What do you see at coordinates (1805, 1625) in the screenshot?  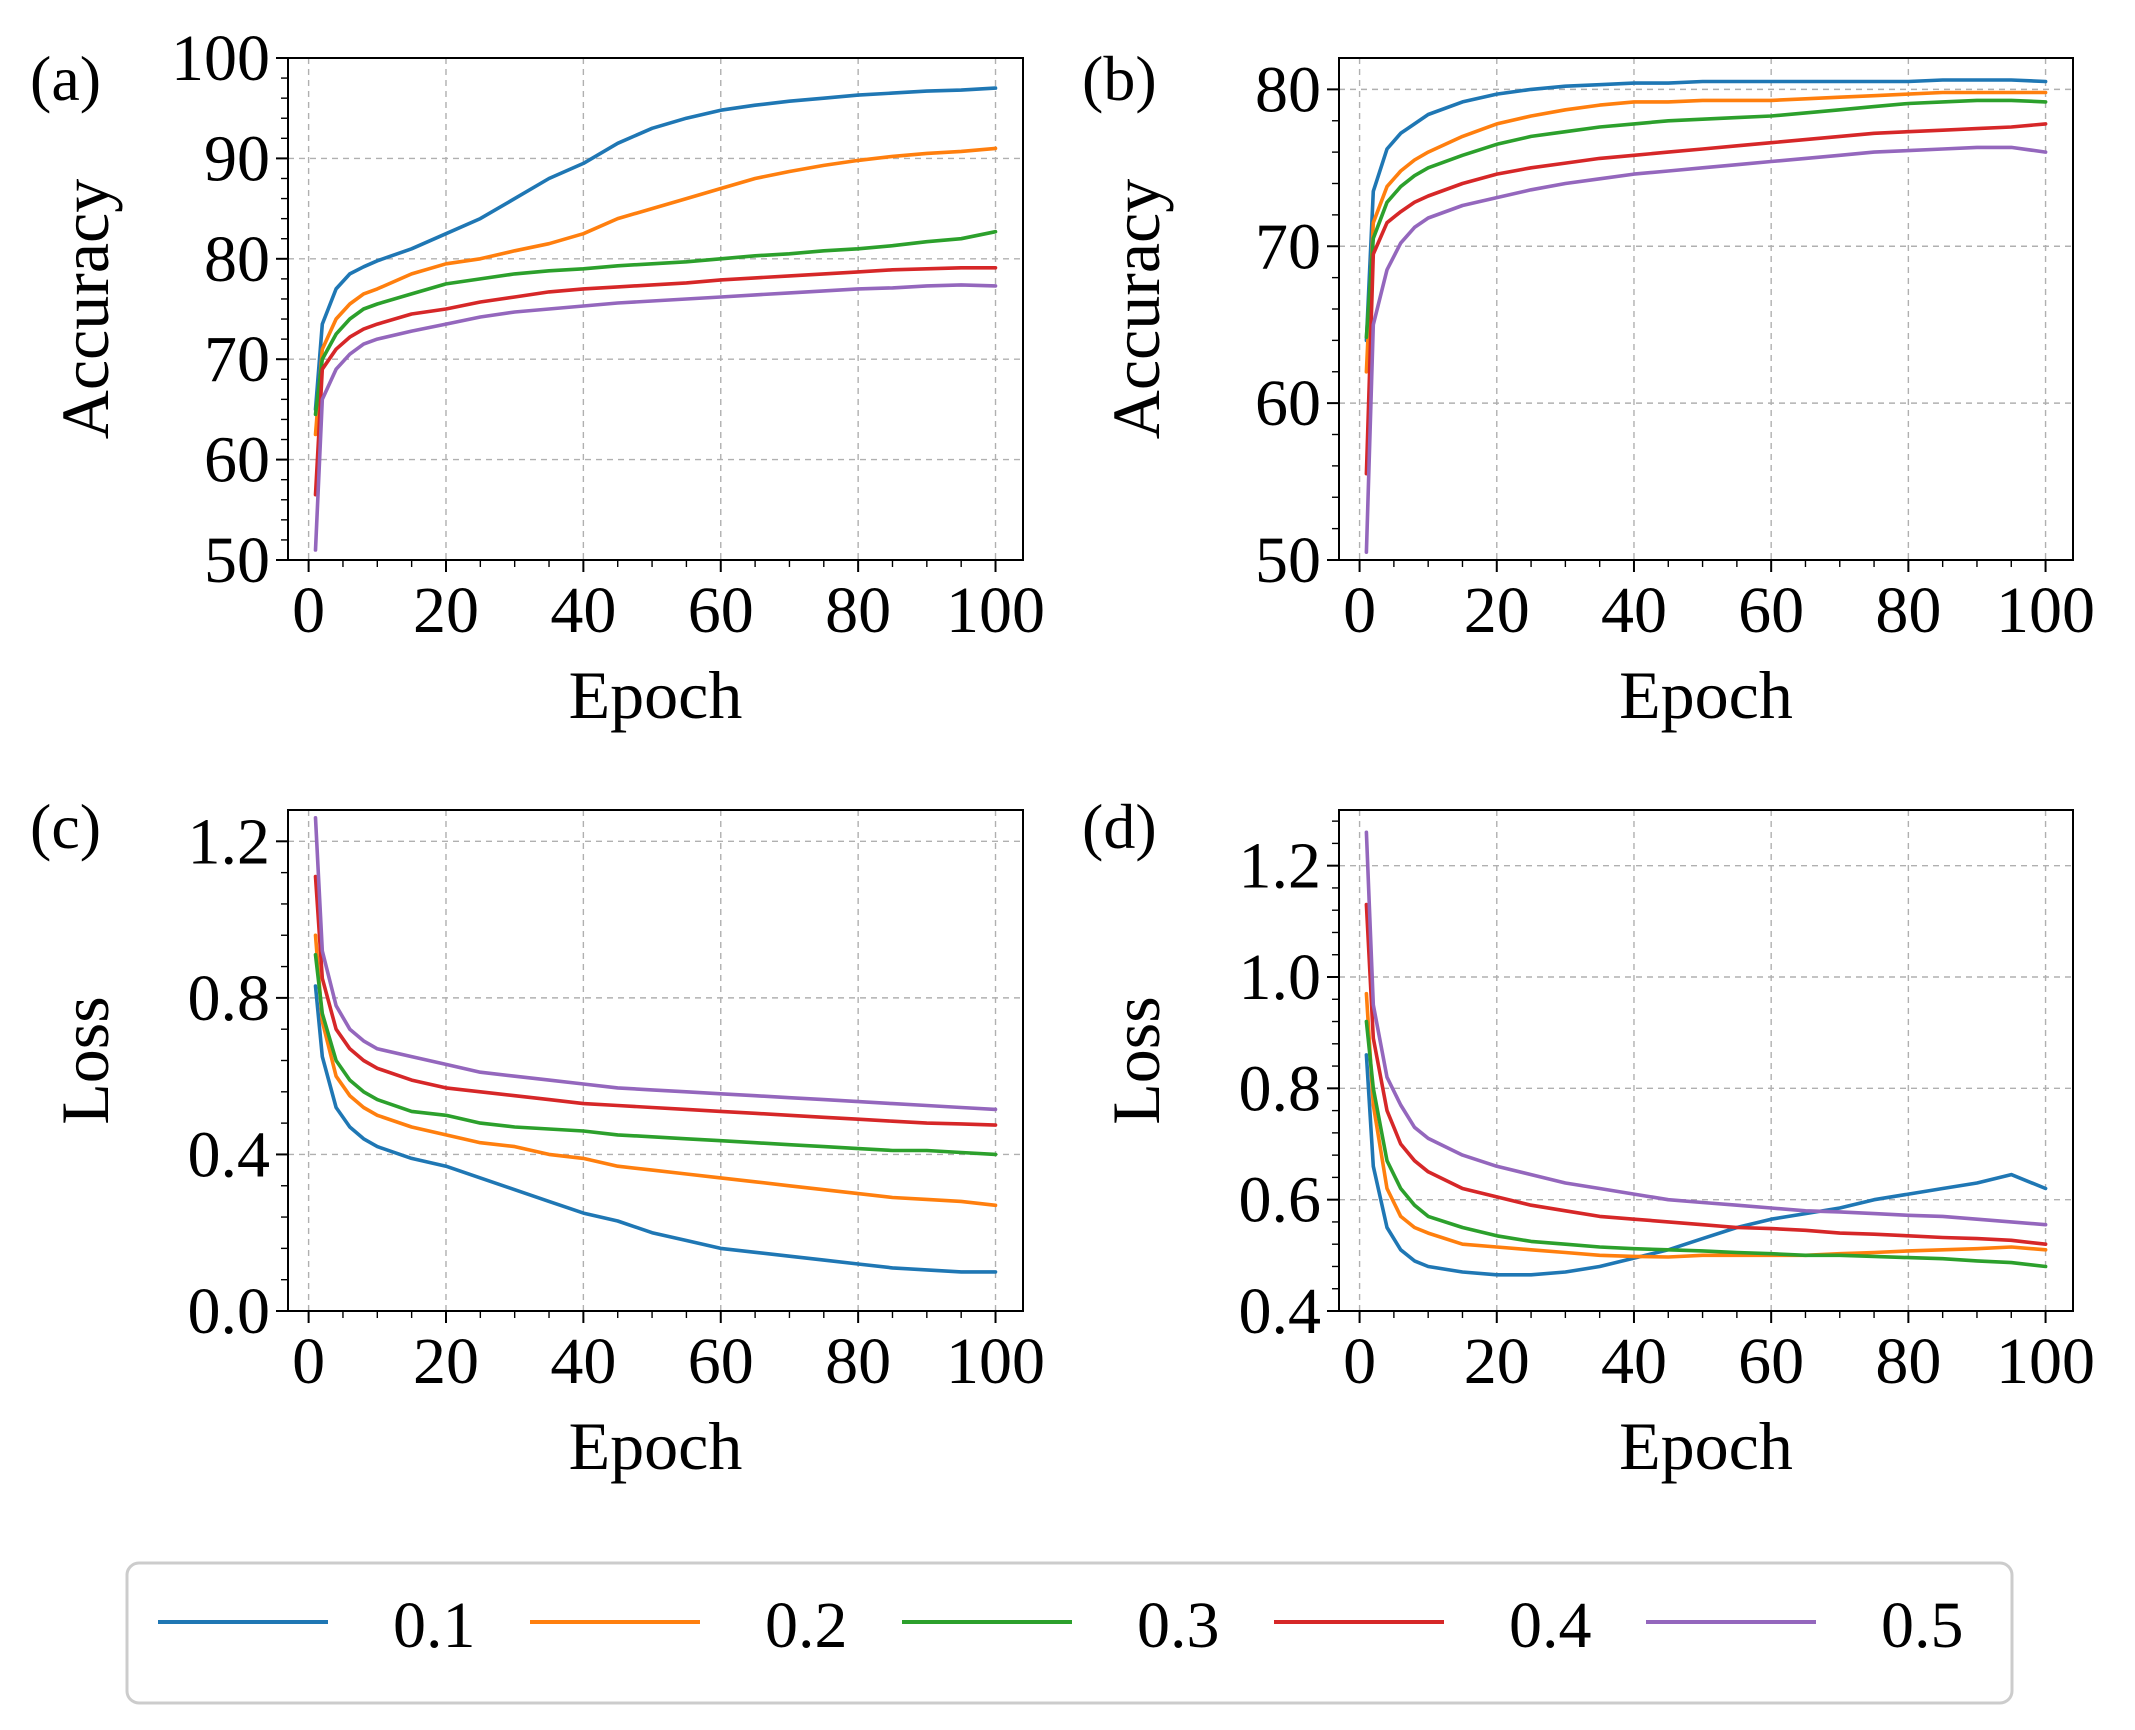 I see `legend-item-0.5: 0.5` at bounding box center [1805, 1625].